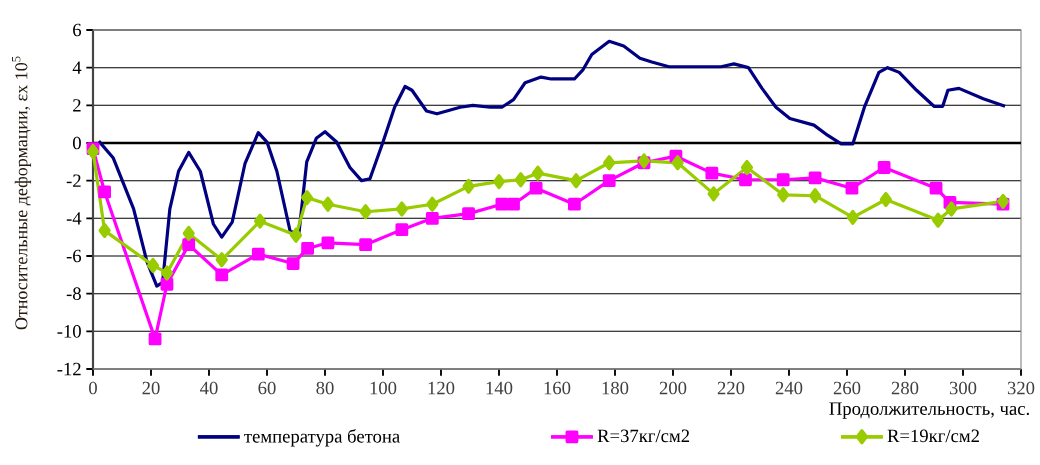 This screenshot has height=465, width=1040. Describe the element at coordinates (93, 388) in the screenshot. I see `x-tick-label: 0` at that location.